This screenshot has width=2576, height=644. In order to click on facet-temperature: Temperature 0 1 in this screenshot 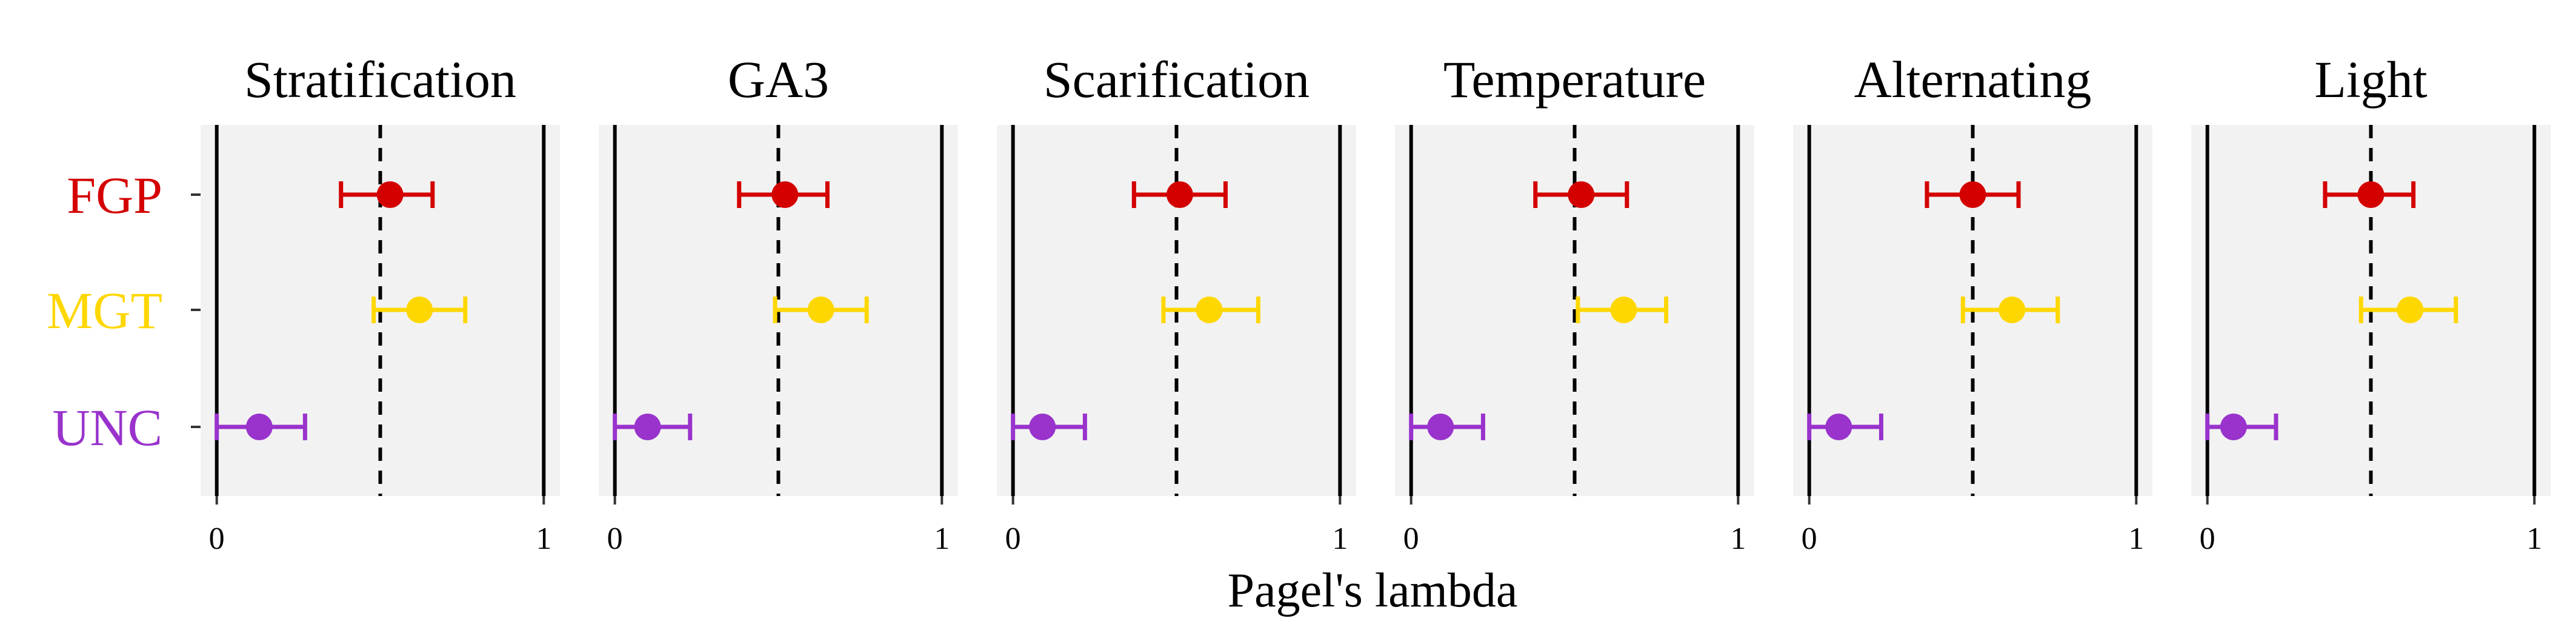, I will do `click(1574, 303)`.